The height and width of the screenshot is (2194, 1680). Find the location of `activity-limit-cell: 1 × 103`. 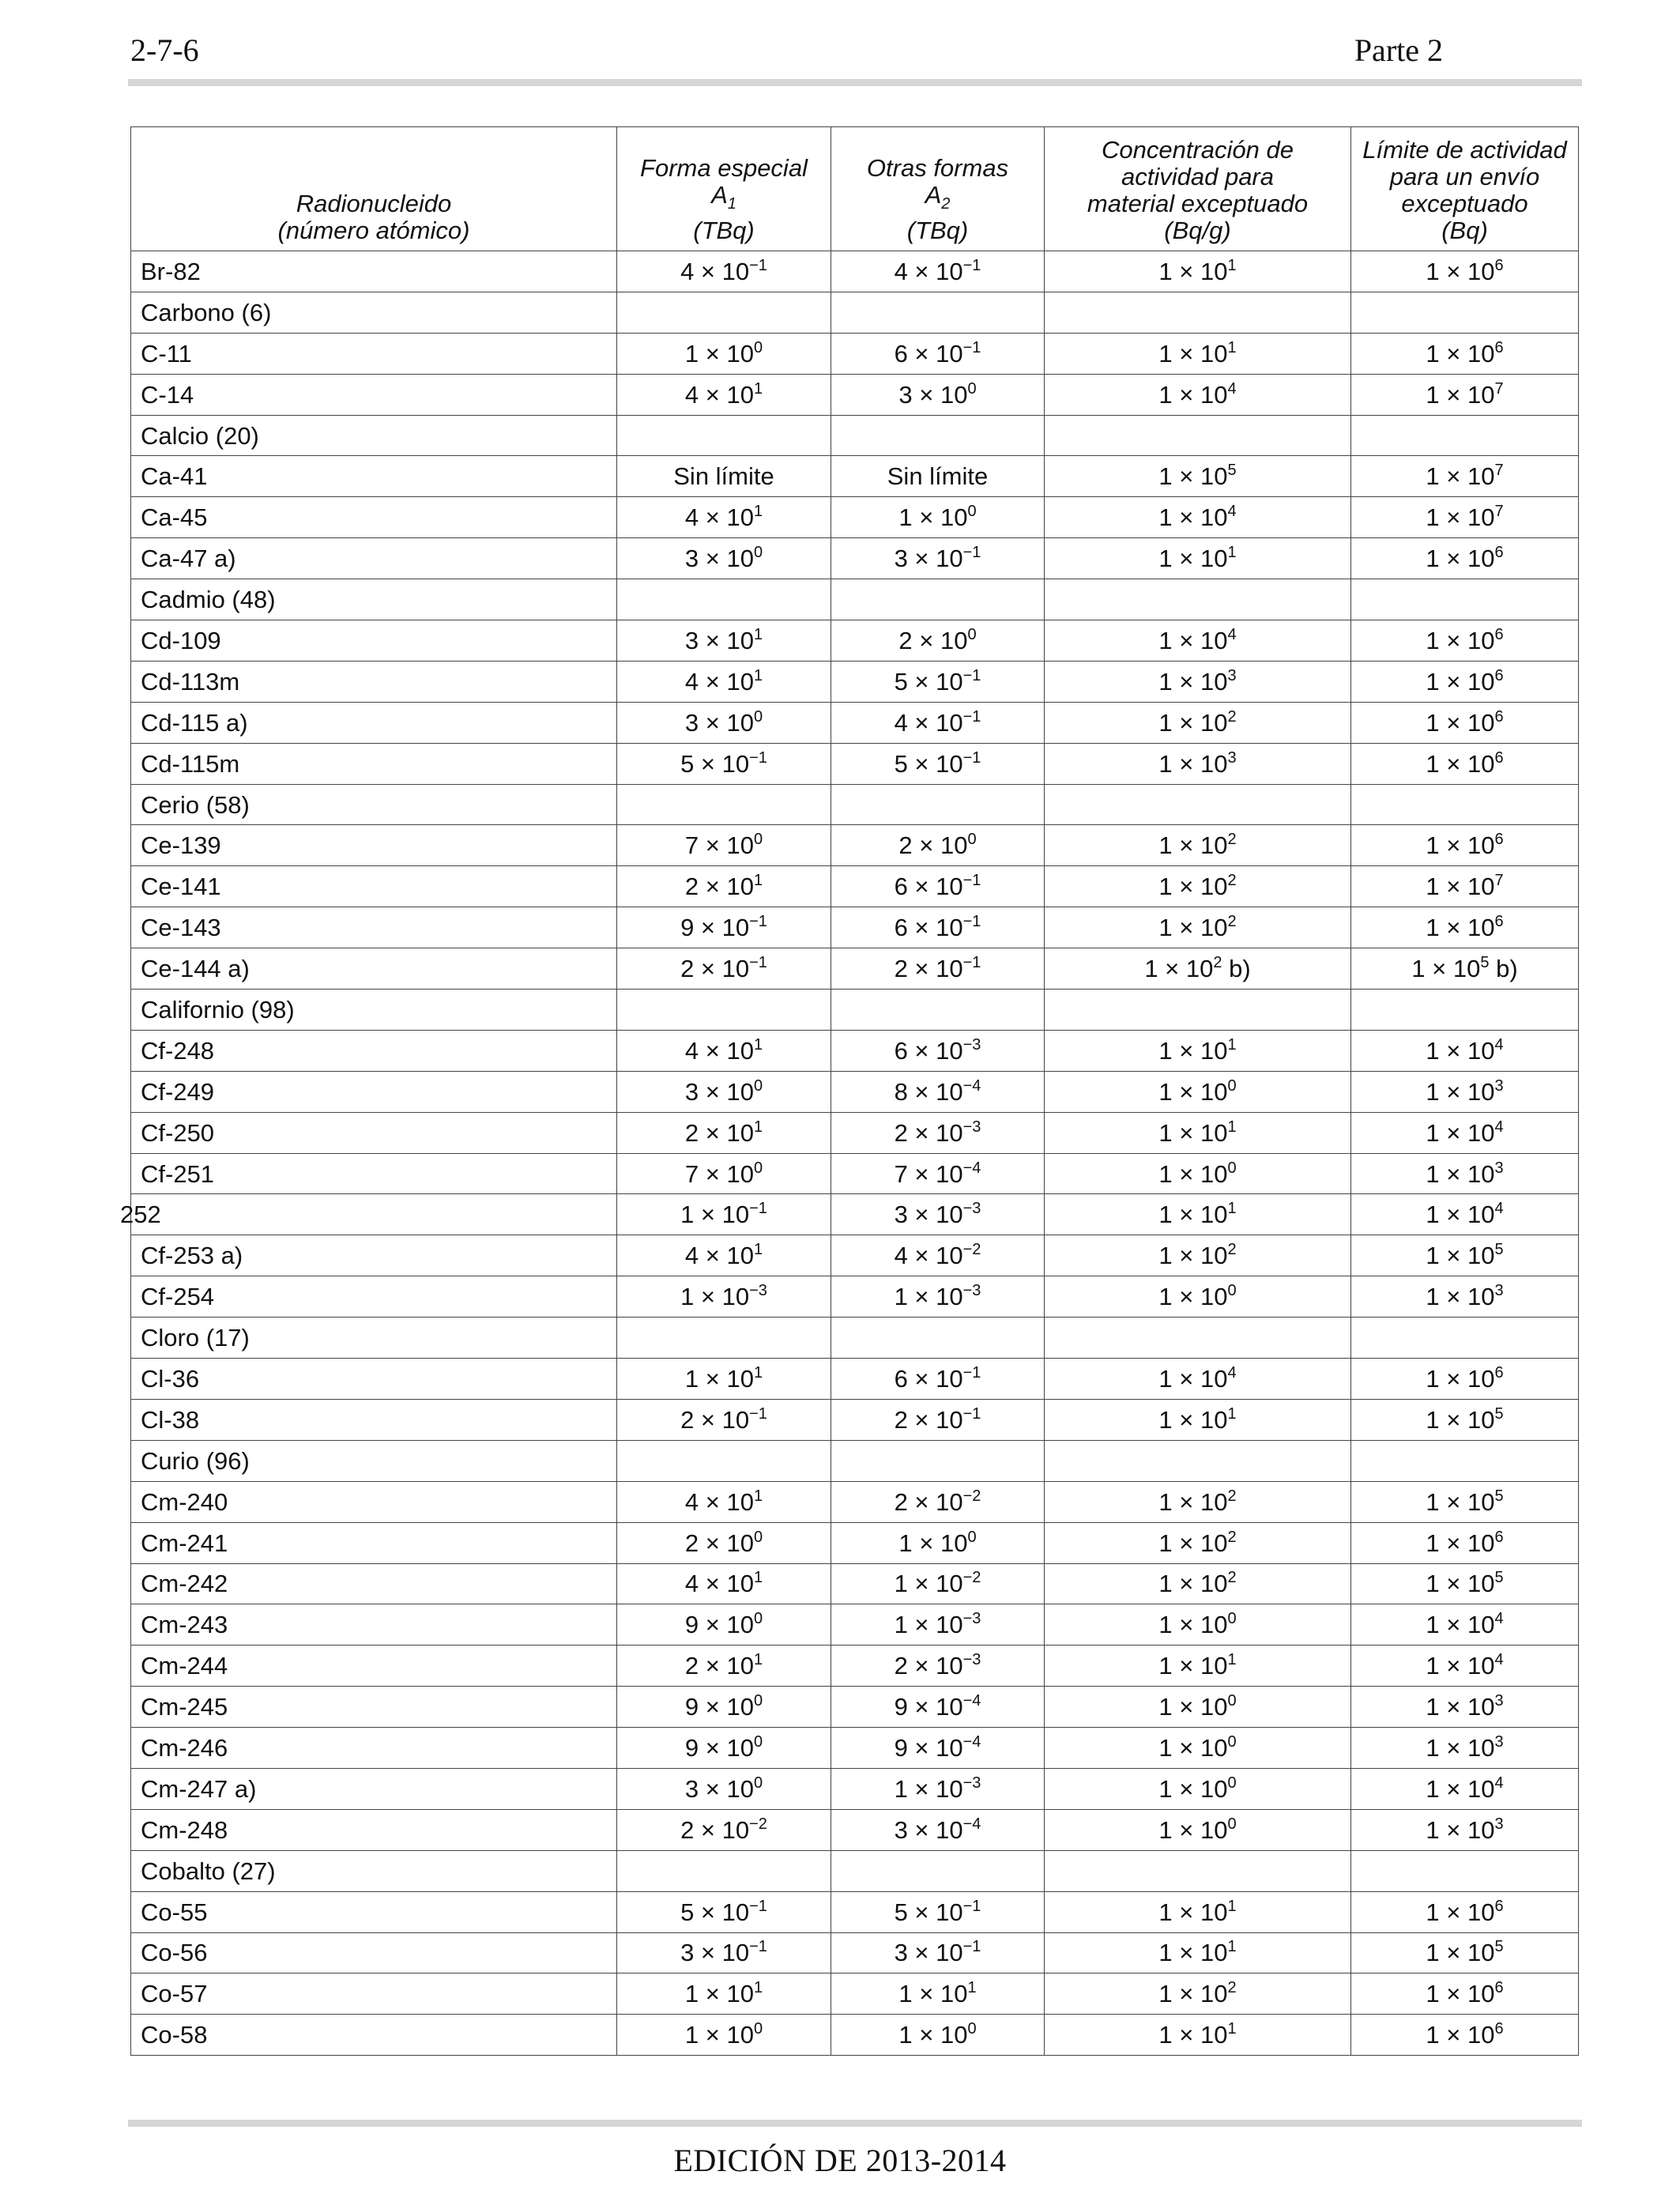

activity-limit-cell: 1 × 103 is located at coordinates (1464, 1173).